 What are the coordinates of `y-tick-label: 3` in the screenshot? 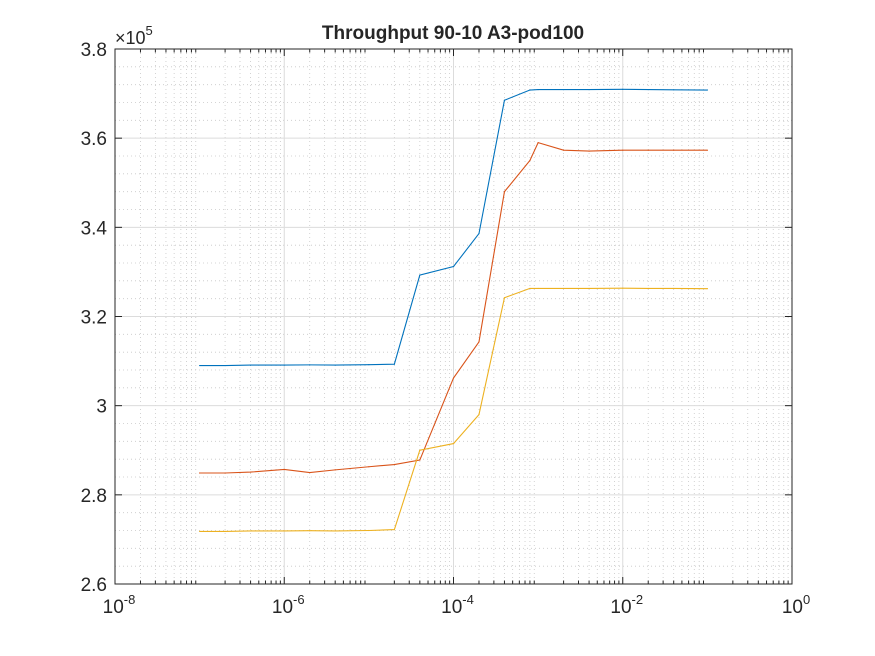 It's located at (101, 407).